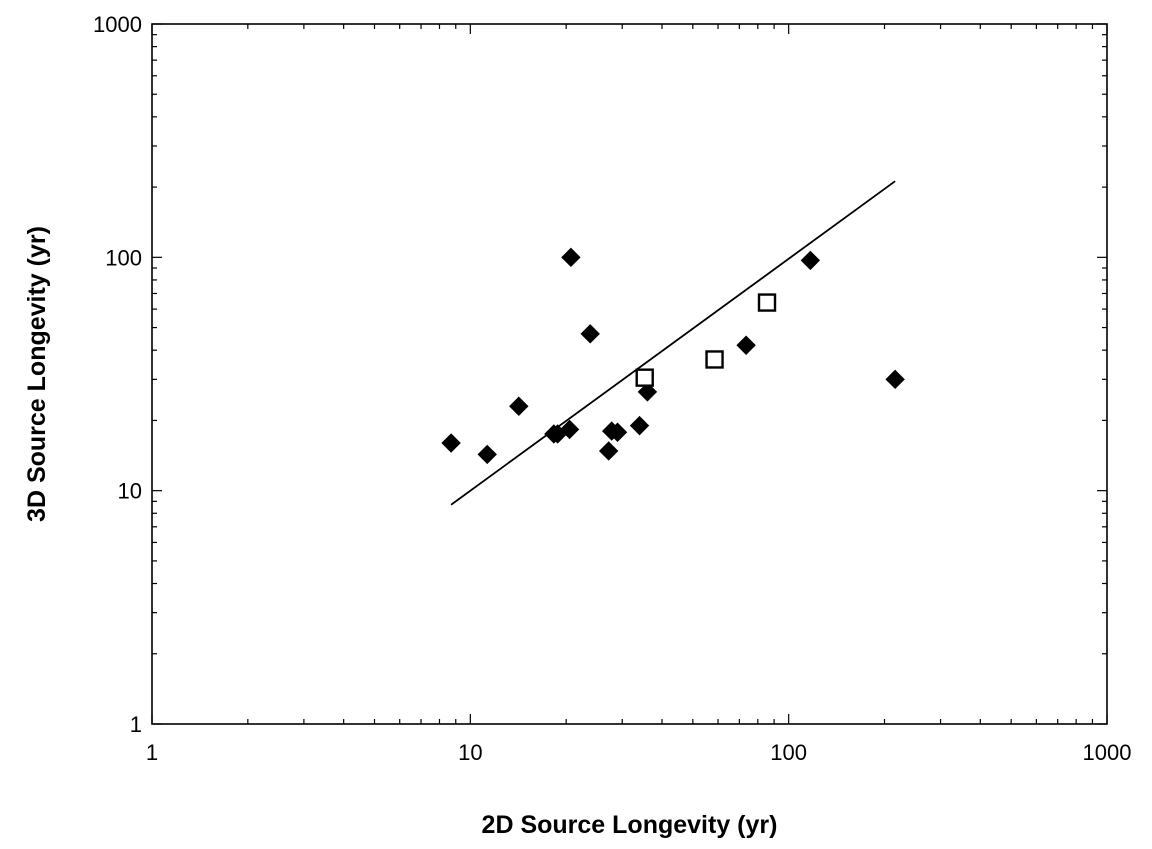  I want to click on trendline, so click(673, 343).